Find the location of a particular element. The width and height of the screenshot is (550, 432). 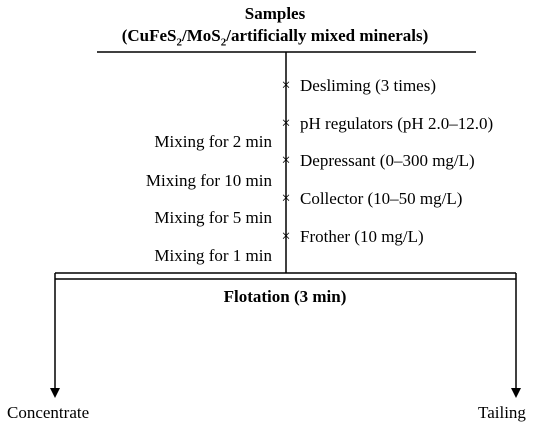

subtitle-part-2: /MoS is located at coordinates (201, 35).